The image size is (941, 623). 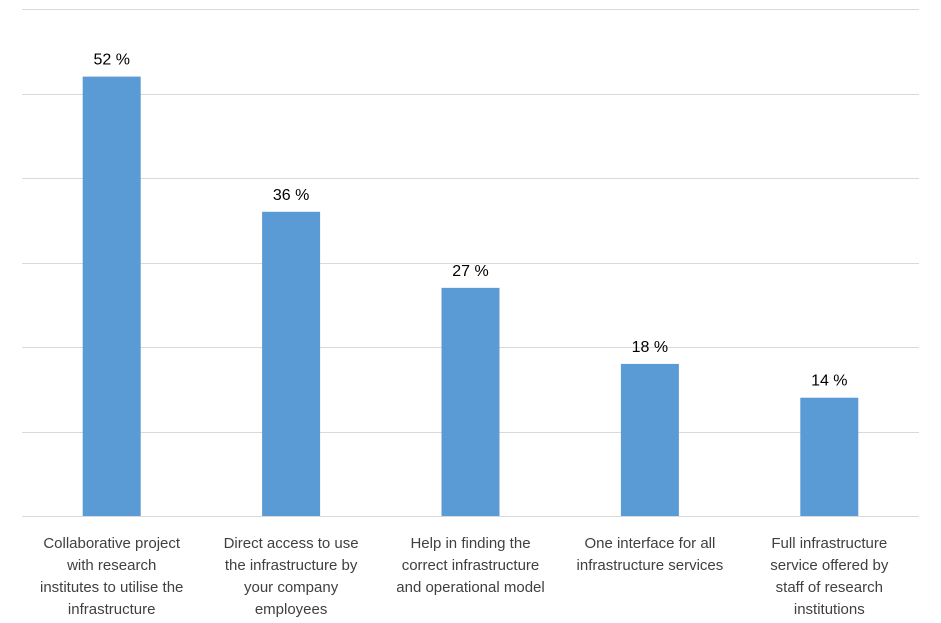 What do you see at coordinates (649, 543) in the screenshot?
I see `category-label: One interface for all` at bounding box center [649, 543].